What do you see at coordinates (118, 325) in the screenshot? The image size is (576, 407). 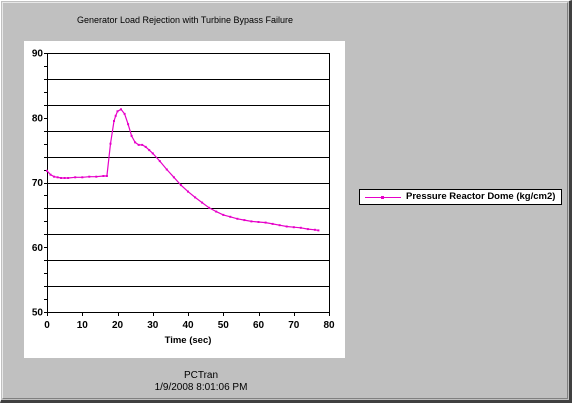 I see `x-tick-label: 20` at bounding box center [118, 325].